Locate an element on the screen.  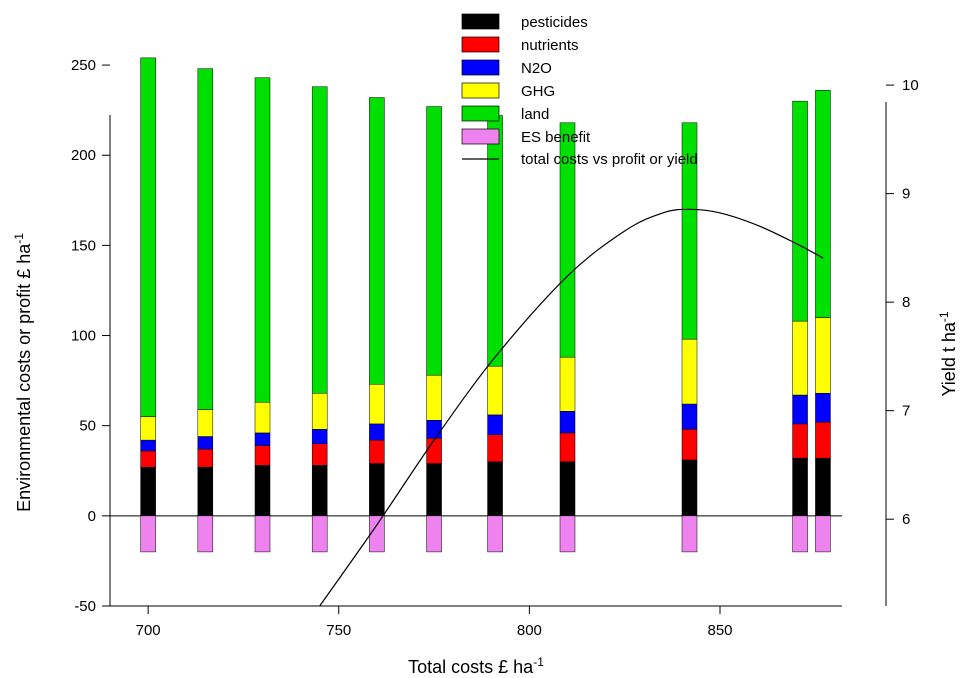
legend-swatch-ghg is located at coordinates (480, 90).